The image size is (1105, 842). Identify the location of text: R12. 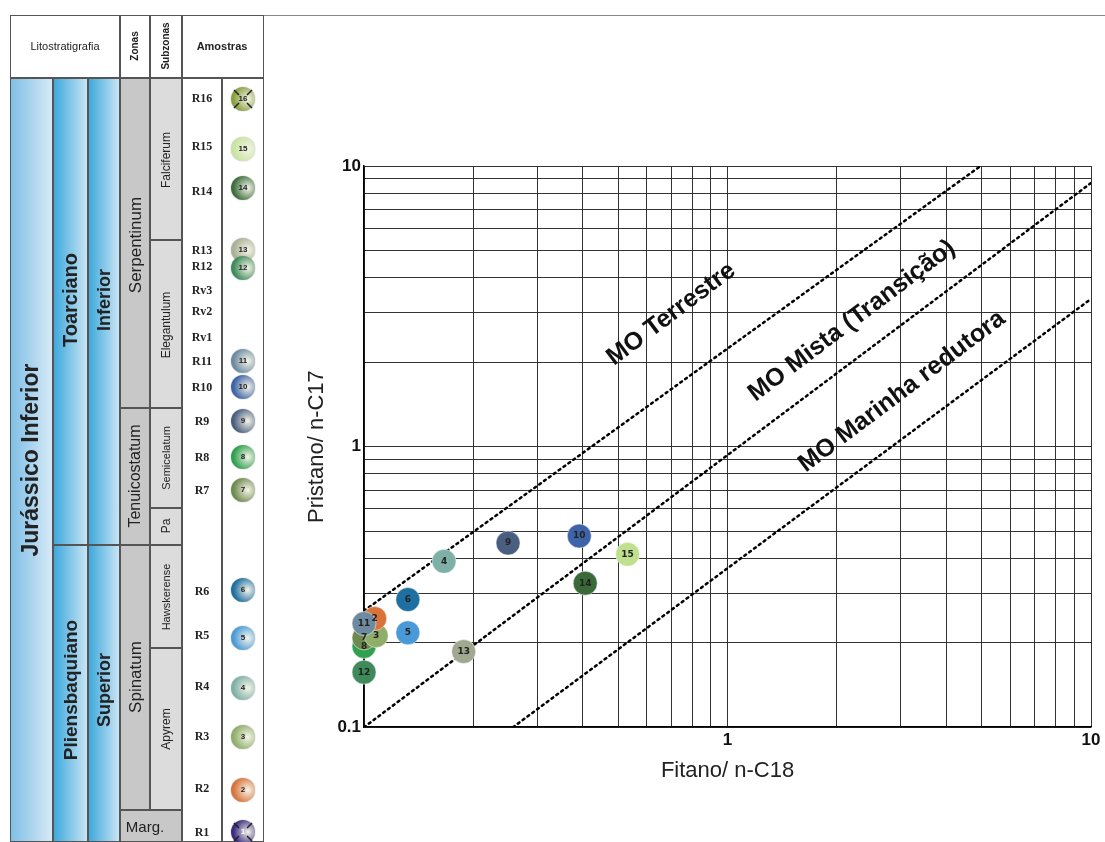
(202, 266).